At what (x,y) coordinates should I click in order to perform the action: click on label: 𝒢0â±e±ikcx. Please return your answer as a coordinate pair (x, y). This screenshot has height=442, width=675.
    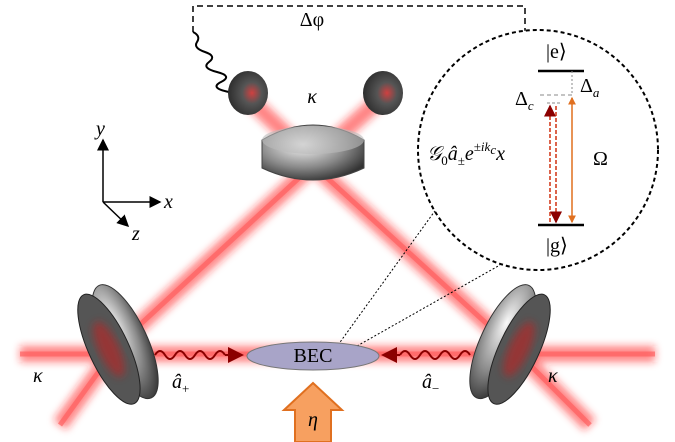
    Looking at the image, I should click on (466, 153).